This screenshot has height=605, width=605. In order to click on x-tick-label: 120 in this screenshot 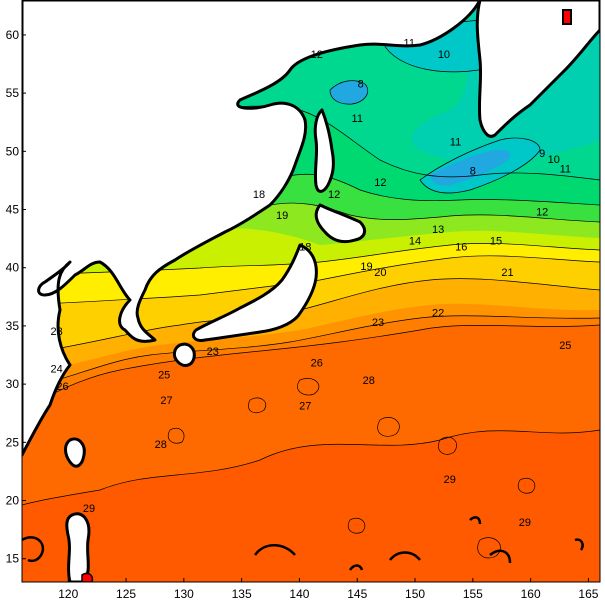, I will do `click(68, 594)`.